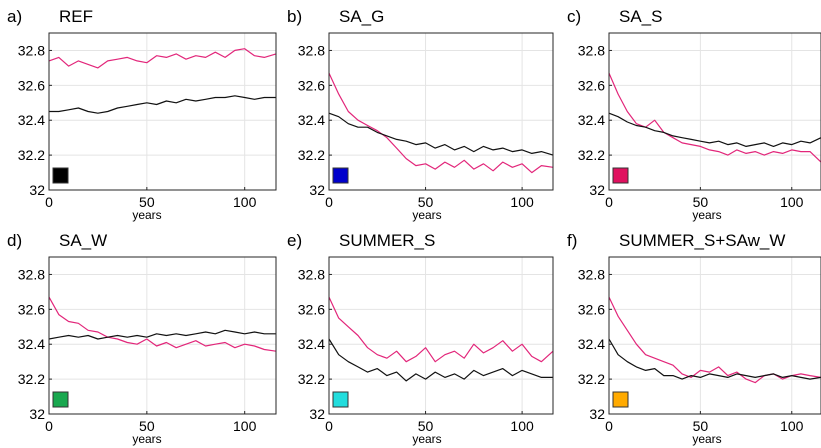  What do you see at coordinates (294, 16) in the screenshot?
I see `panel-label: b)` at bounding box center [294, 16].